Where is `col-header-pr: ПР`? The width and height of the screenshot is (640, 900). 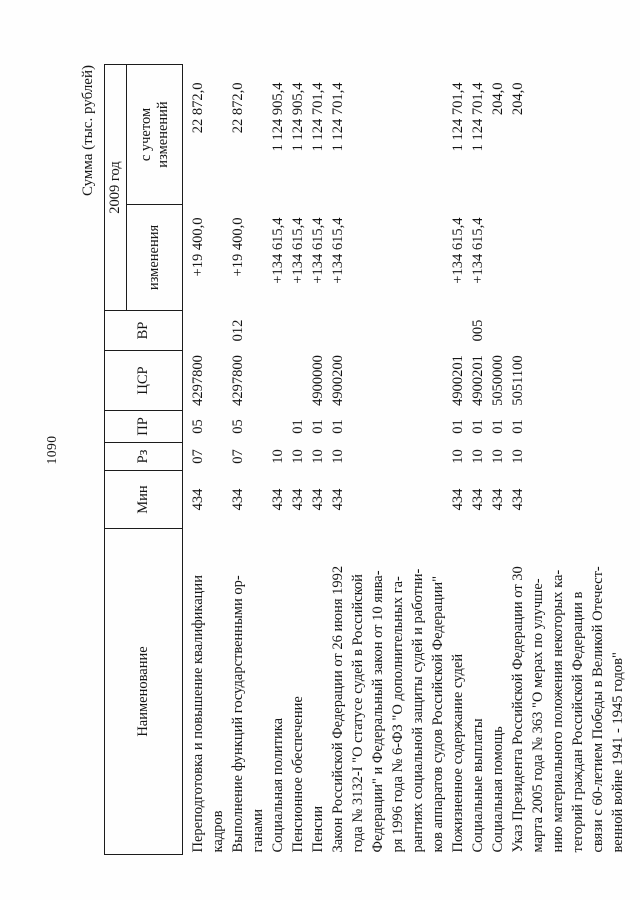 col-header-pr: ПР is located at coordinates (143, 426).